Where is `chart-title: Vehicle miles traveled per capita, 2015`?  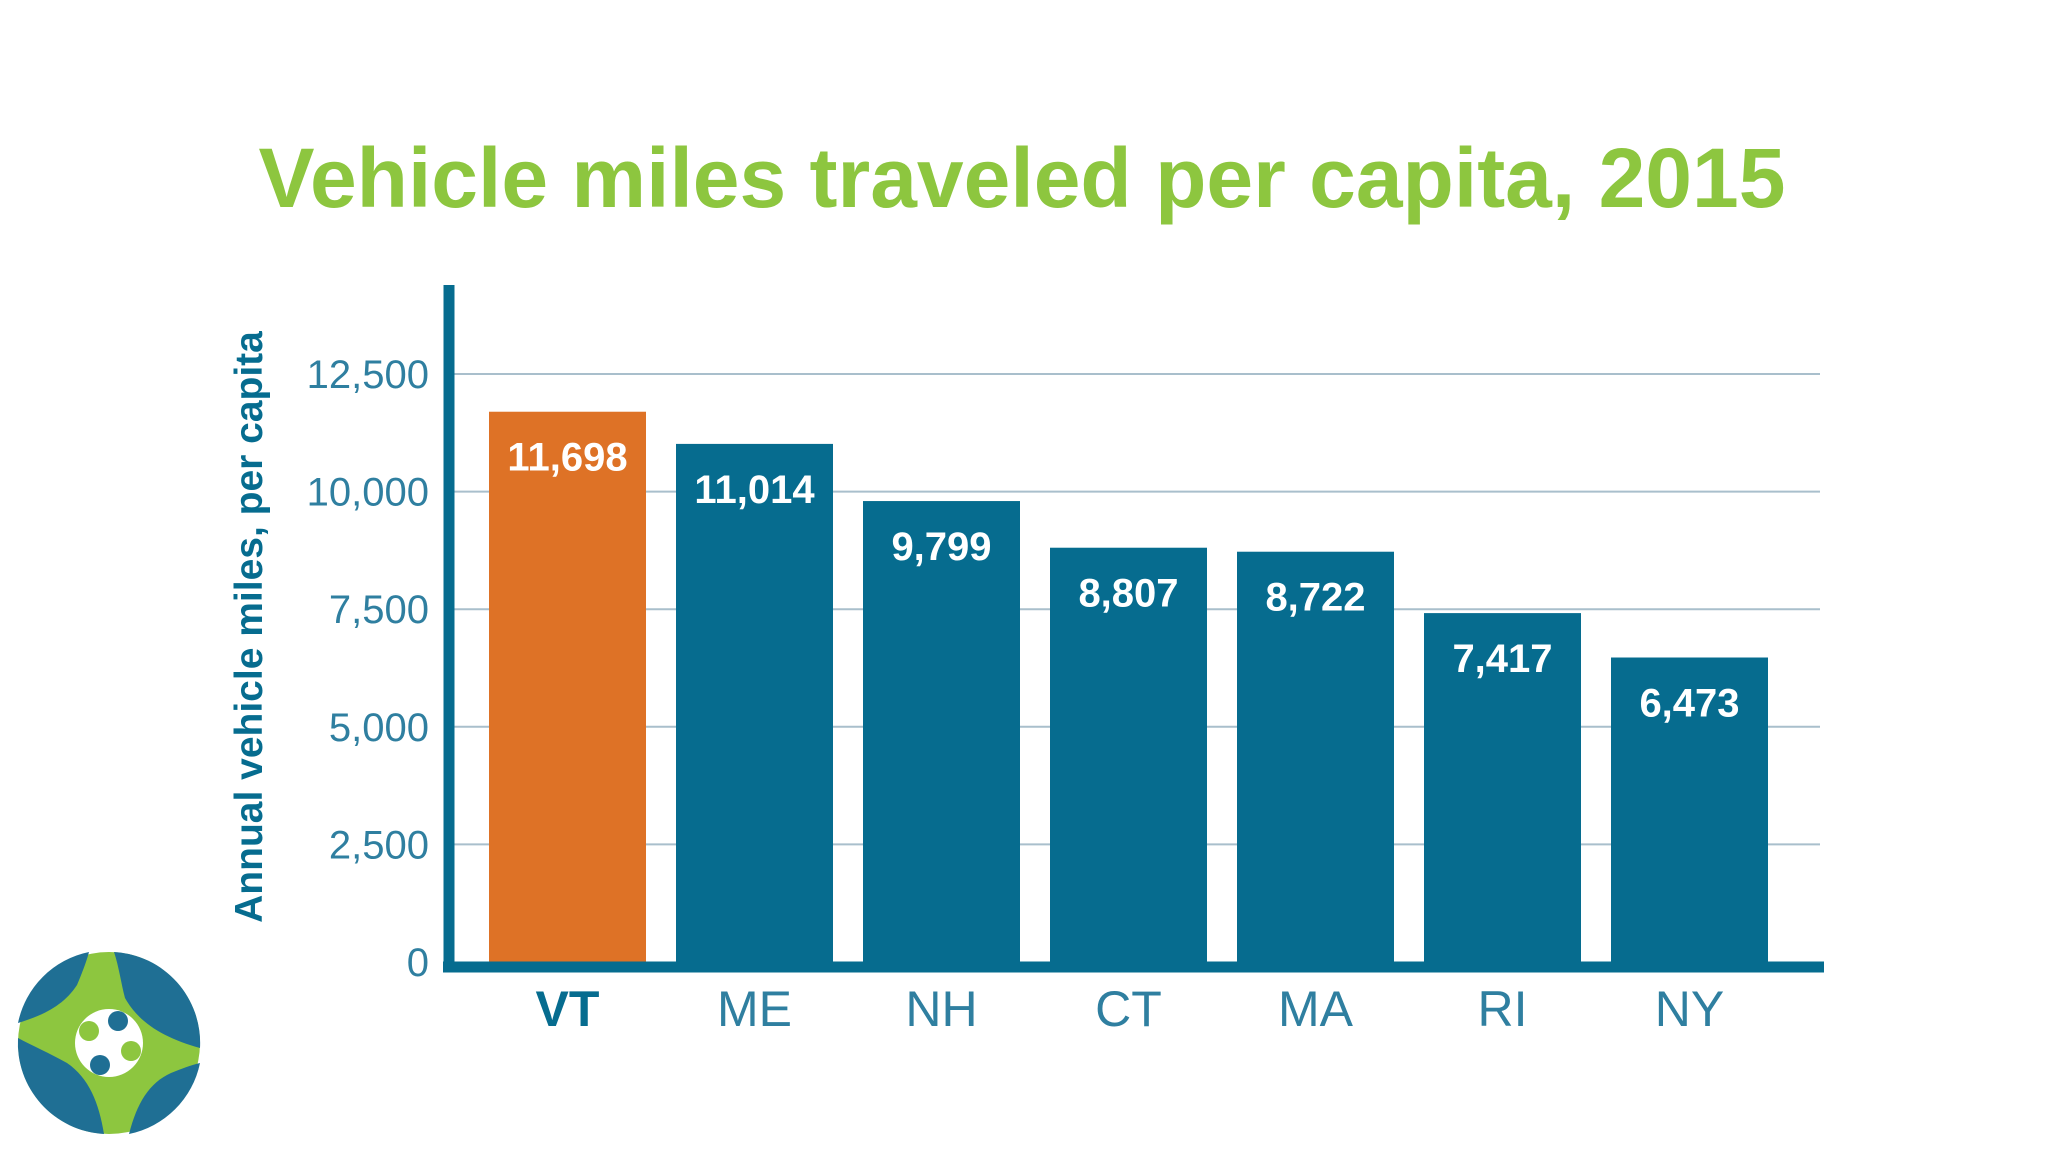 chart-title: Vehicle miles traveled per capita, 2015 is located at coordinates (1022, 178).